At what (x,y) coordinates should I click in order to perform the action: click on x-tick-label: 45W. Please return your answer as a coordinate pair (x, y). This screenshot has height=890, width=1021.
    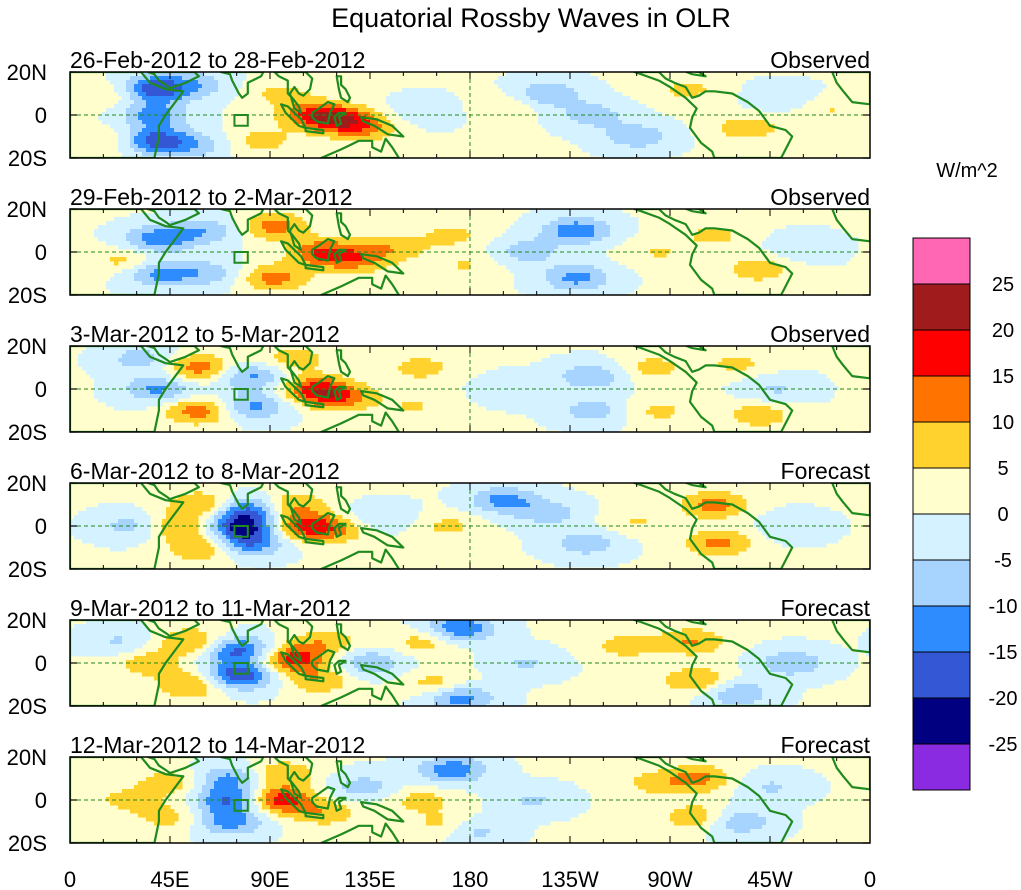
    Looking at the image, I should click on (769, 878).